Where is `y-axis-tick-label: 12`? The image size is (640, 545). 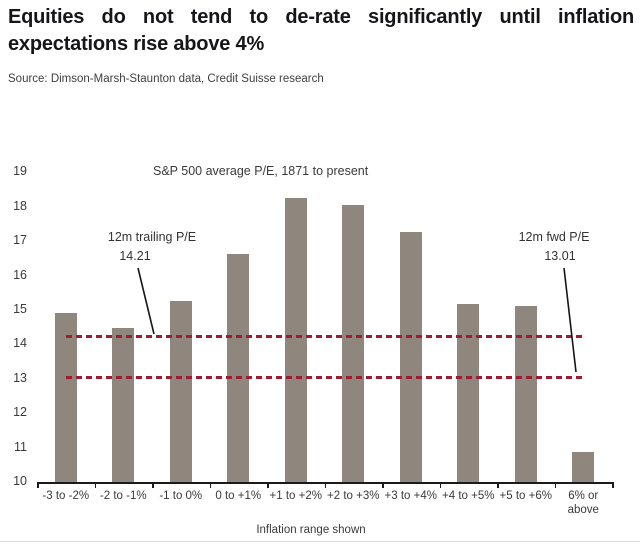 y-axis-tick-label: 12 is located at coordinates (20, 412).